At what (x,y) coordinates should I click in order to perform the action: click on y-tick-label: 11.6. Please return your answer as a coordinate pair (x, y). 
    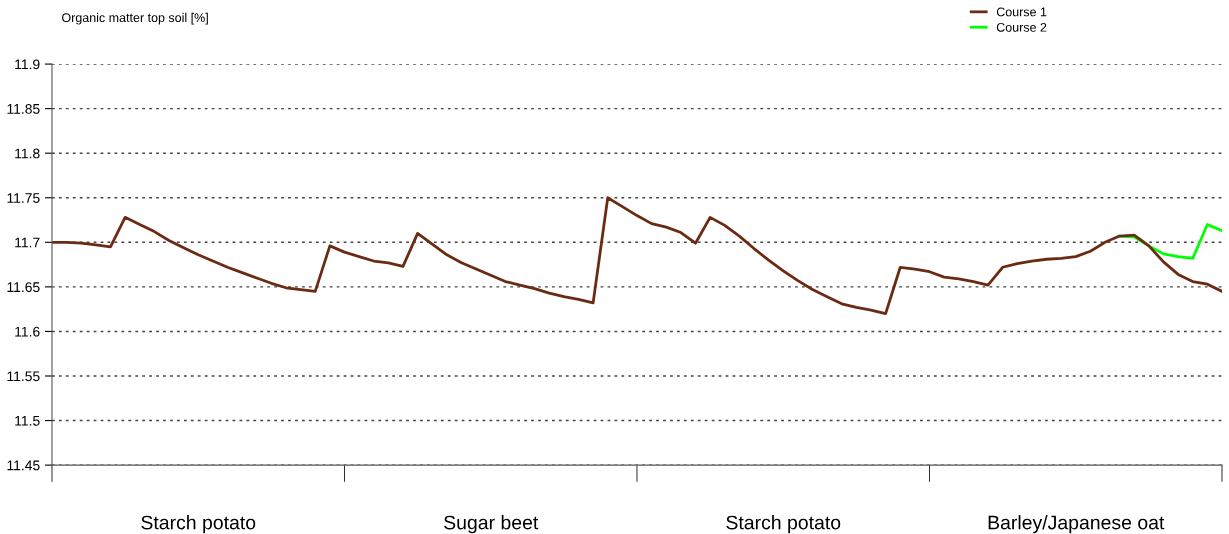
    Looking at the image, I should click on (27, 331).